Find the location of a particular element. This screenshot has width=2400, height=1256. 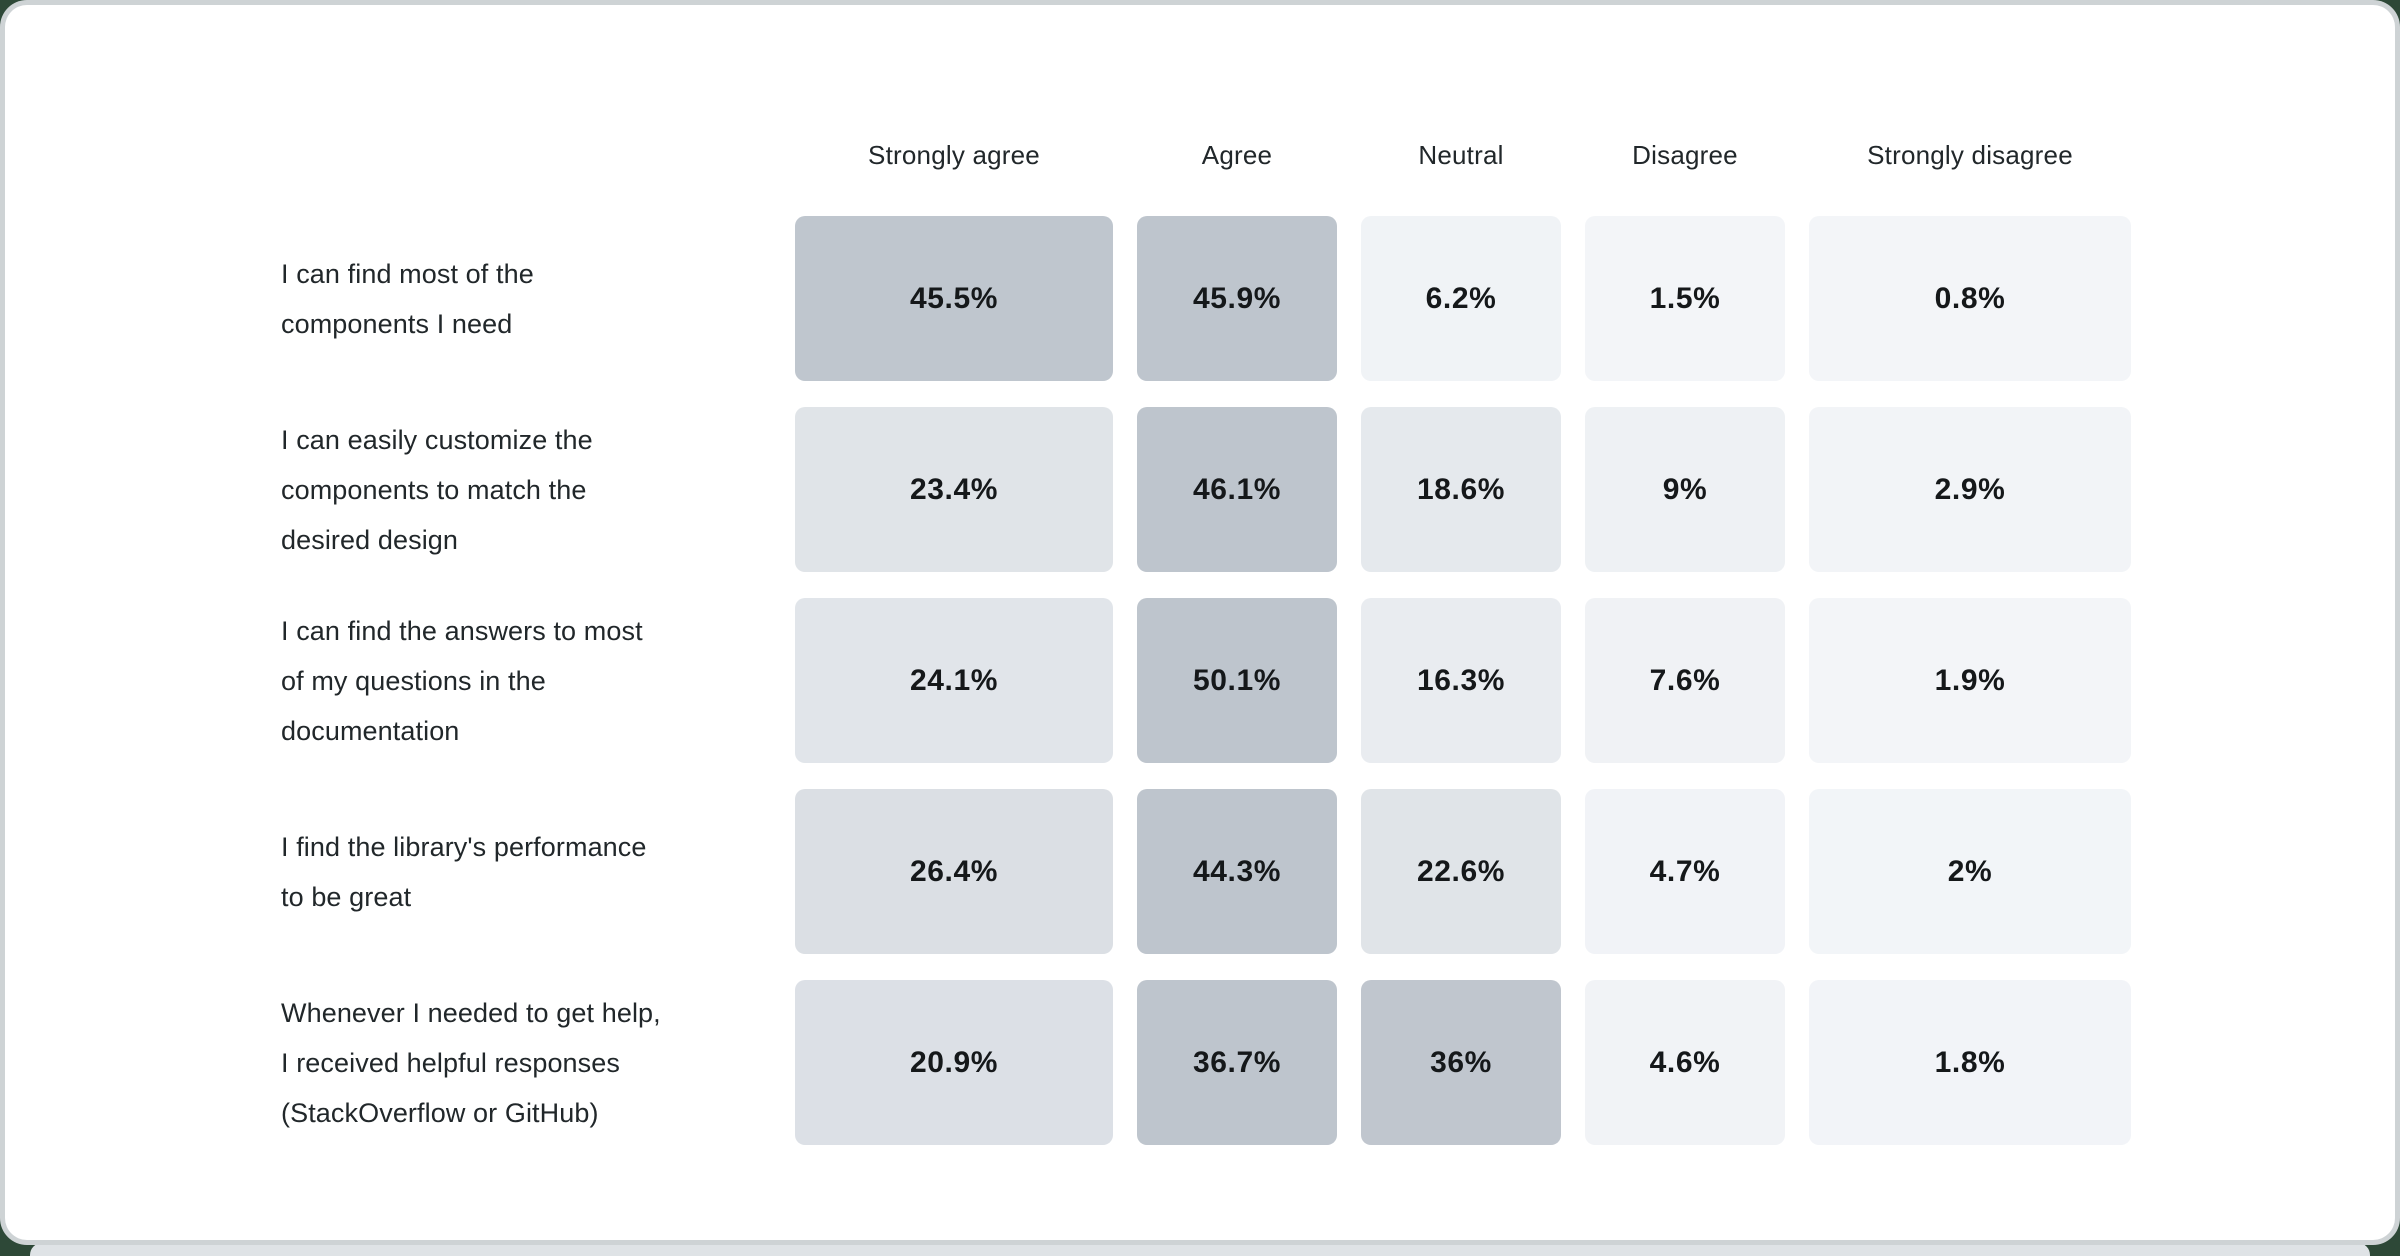

heatmap-cell-r1-c3: 6.2% is located at coordinates (1461, 298).